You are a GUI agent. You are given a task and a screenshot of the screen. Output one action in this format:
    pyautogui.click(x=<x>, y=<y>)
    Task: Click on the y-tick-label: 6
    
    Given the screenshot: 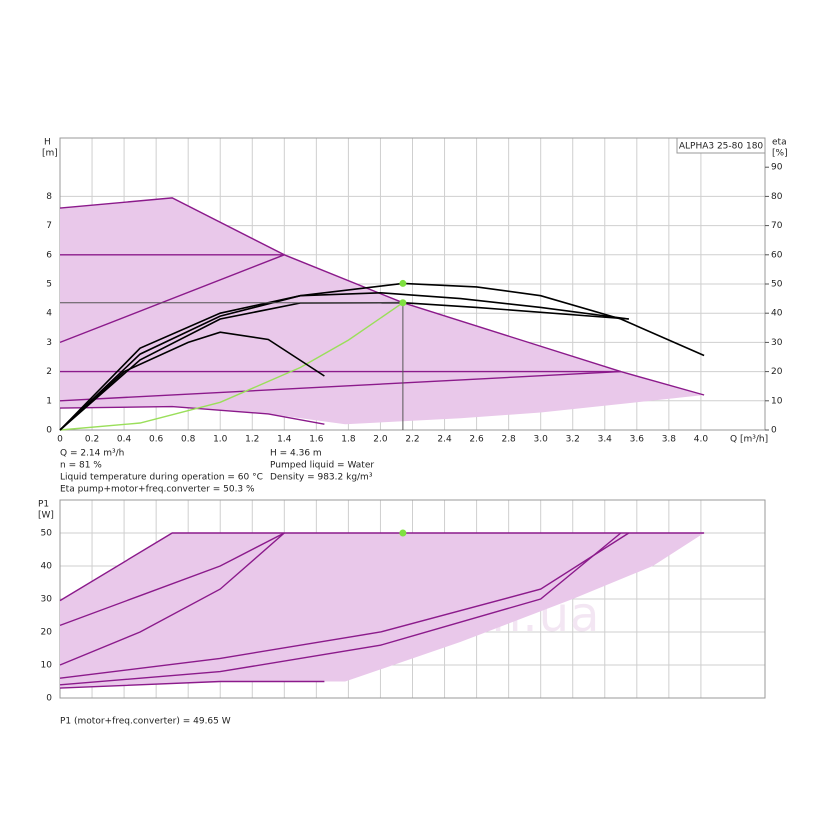 What is the action you would take?
    pyautogui.click(x=49, y=255)
    